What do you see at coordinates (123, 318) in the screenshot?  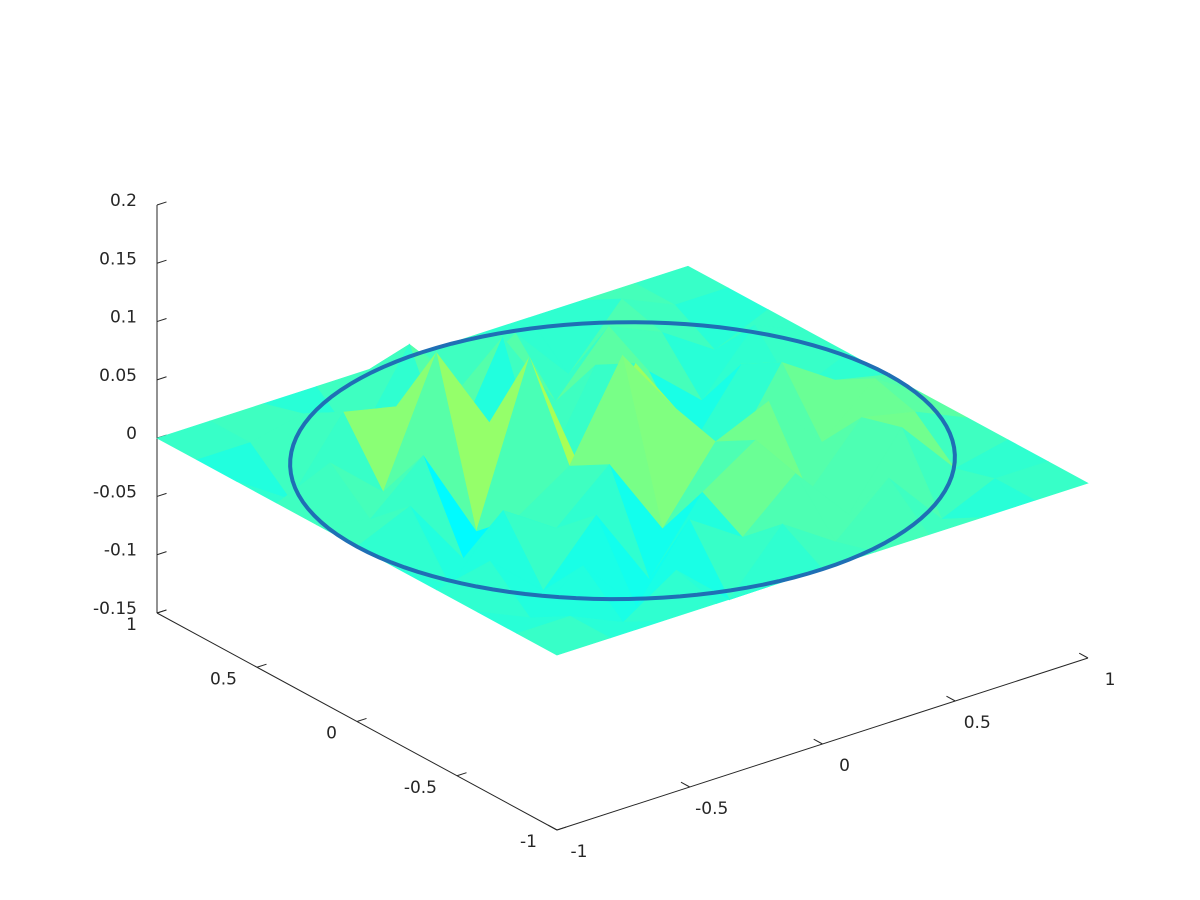 I see `z-tick-label: 0.1` at bounding box center [123, 318].